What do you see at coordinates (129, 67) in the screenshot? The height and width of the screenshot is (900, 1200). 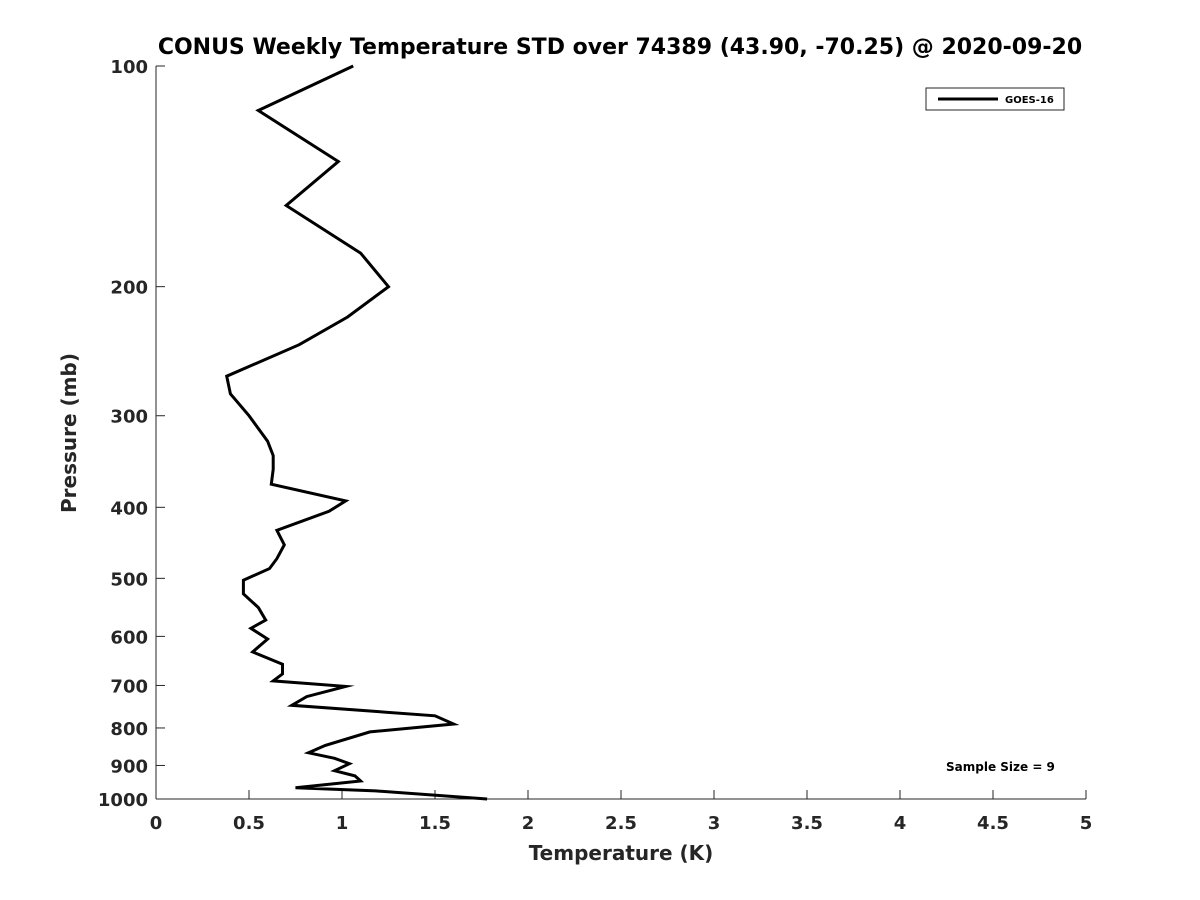 I see `y-tick-label: 100` at bounding box center [129, 67].